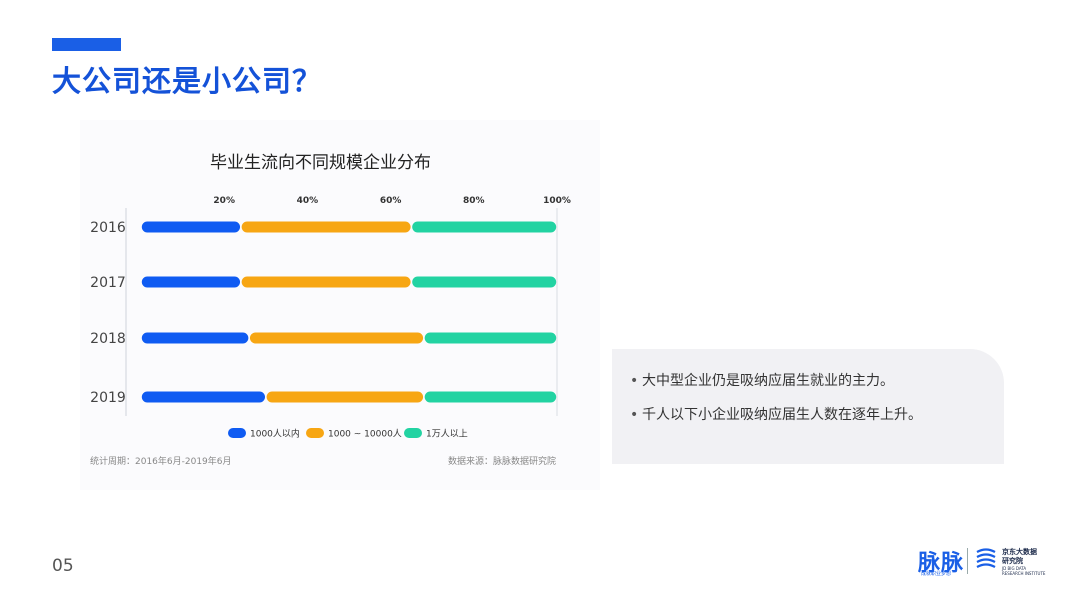 The height and width of the screenshot is (608, 1080). What do you see at coordinates (474, 201) in the screenshot?
I see `x-tick-label: 80%` at bounding box center [474, 201].